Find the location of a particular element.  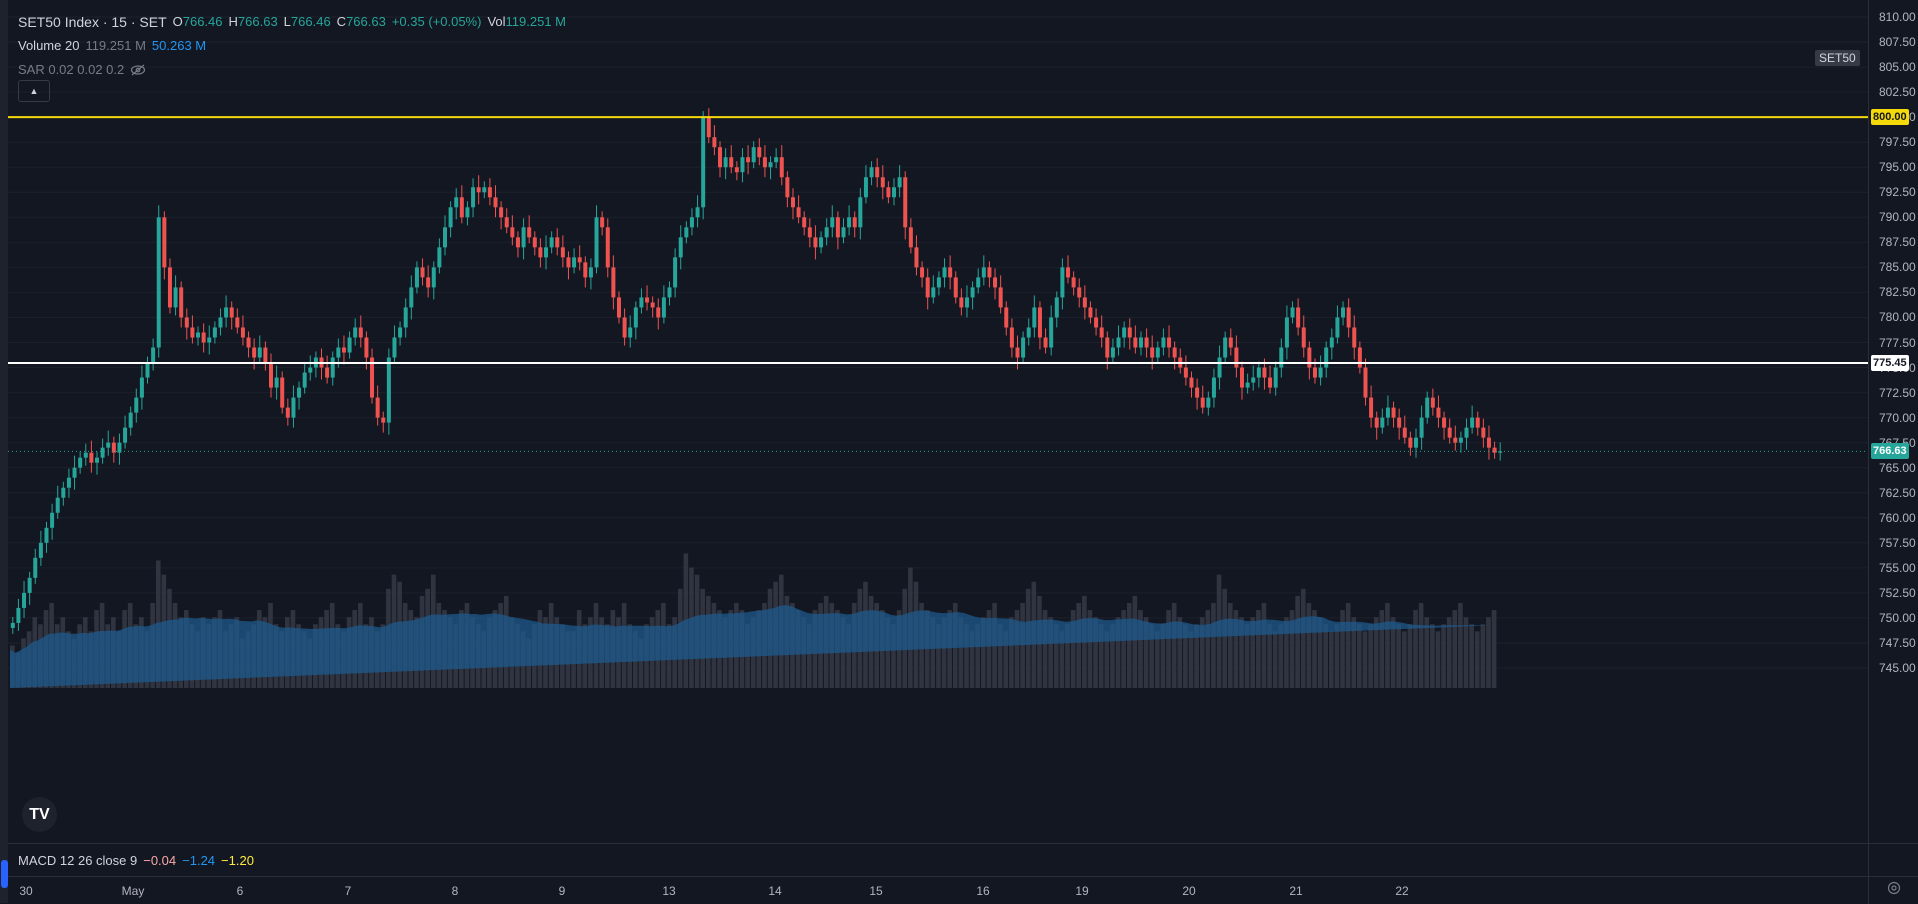

price-tick-label: 770.00 is located at coordinates (1897, 417).